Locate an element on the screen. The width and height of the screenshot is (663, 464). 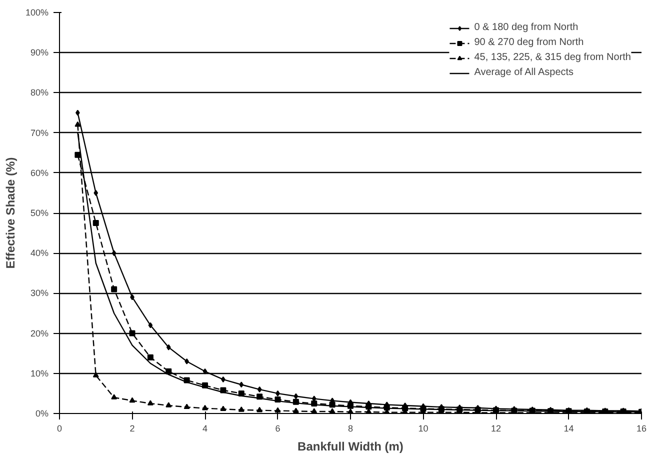
x-tick-label: 4 is located at coordinates (205, 429).